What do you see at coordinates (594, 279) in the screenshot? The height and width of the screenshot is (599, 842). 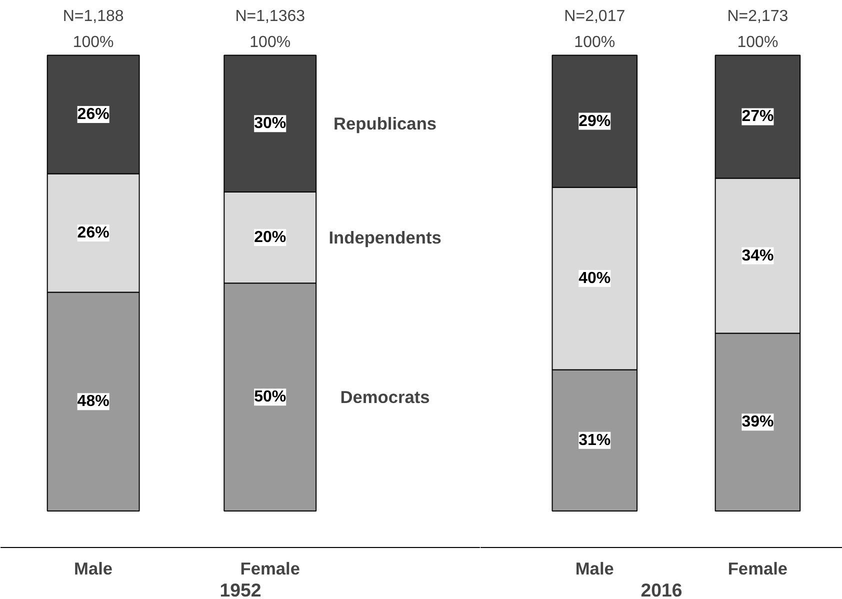 I see `data-label: 40%` at bounding box center [594, 279].